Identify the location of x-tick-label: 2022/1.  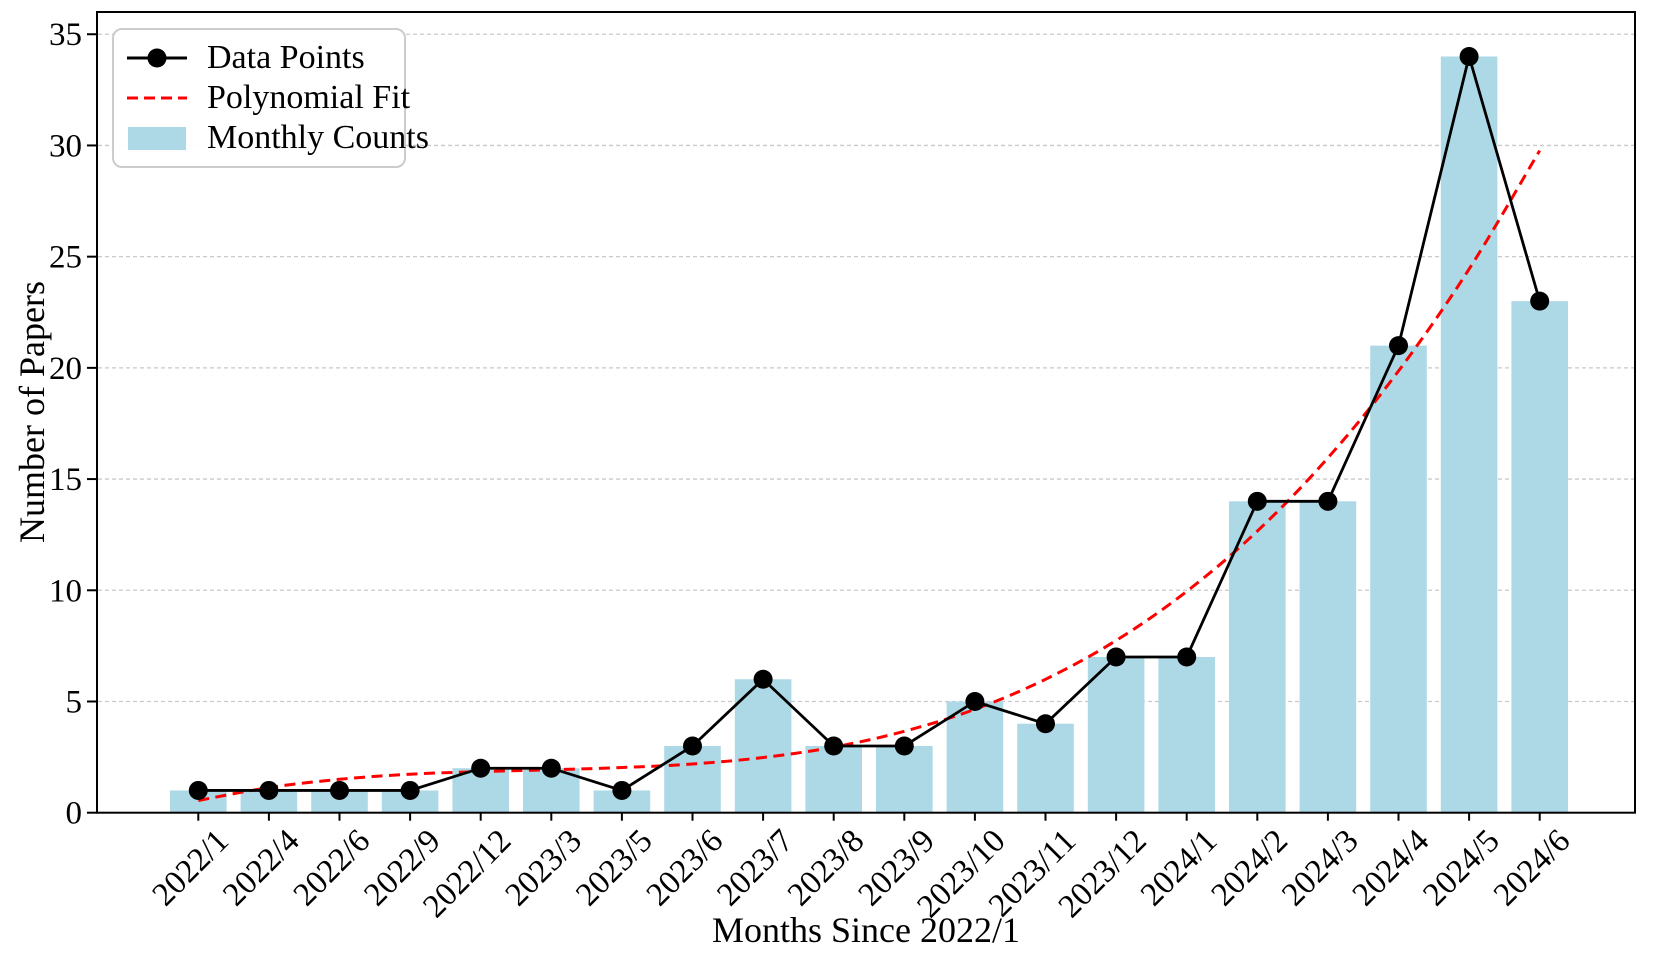
(191, 868).